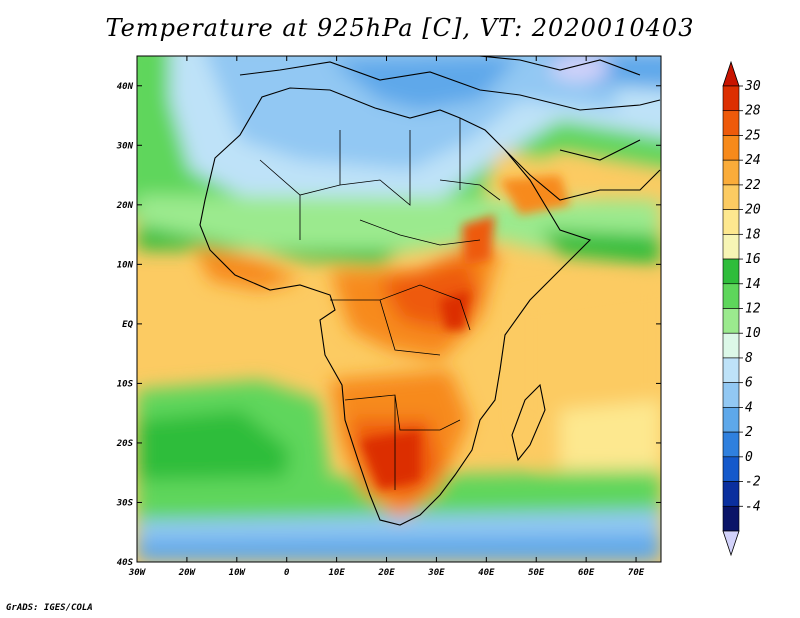  Describe the element at coordinates (731, 73) in the screenshot. I see `colorbar-top-arrow` at that location.